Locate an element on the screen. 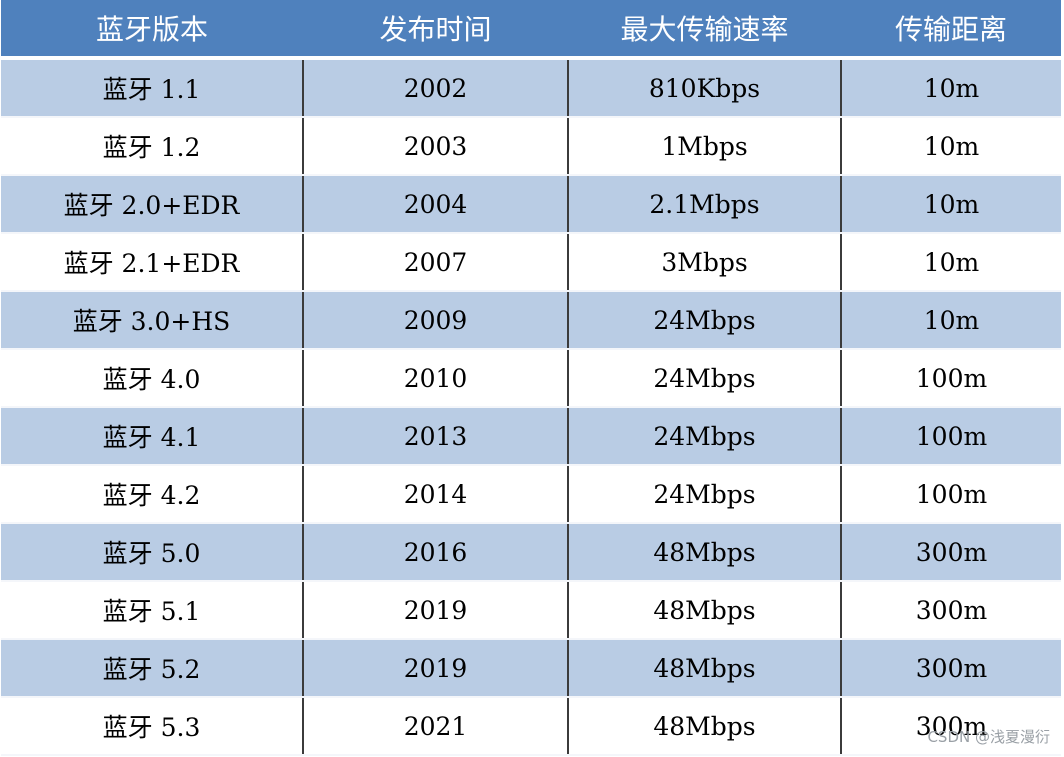  cell-version: 蓝牙 5.3 is located at coordinates (152, 726).